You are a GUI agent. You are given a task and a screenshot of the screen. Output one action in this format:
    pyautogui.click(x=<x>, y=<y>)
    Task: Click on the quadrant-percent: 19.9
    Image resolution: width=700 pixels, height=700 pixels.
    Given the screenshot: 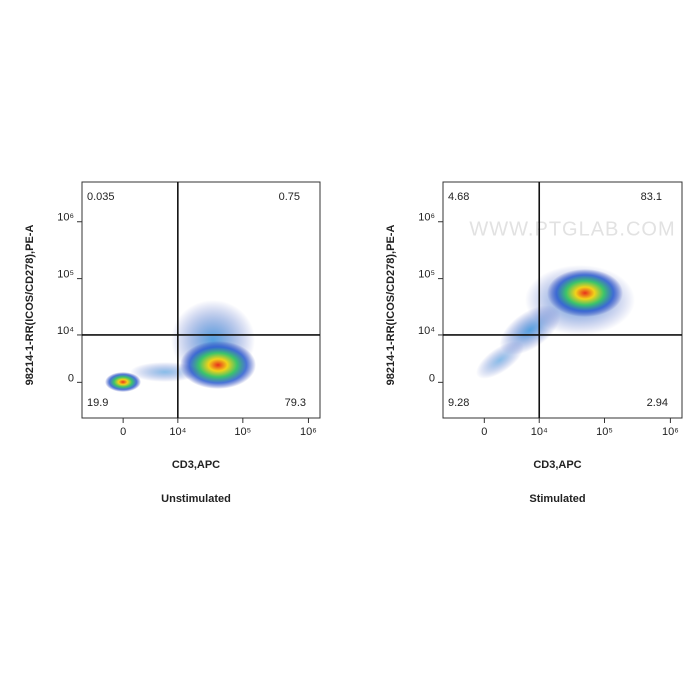 What is the action you would take?
    pyautogui.click(x=97, y=403)
    